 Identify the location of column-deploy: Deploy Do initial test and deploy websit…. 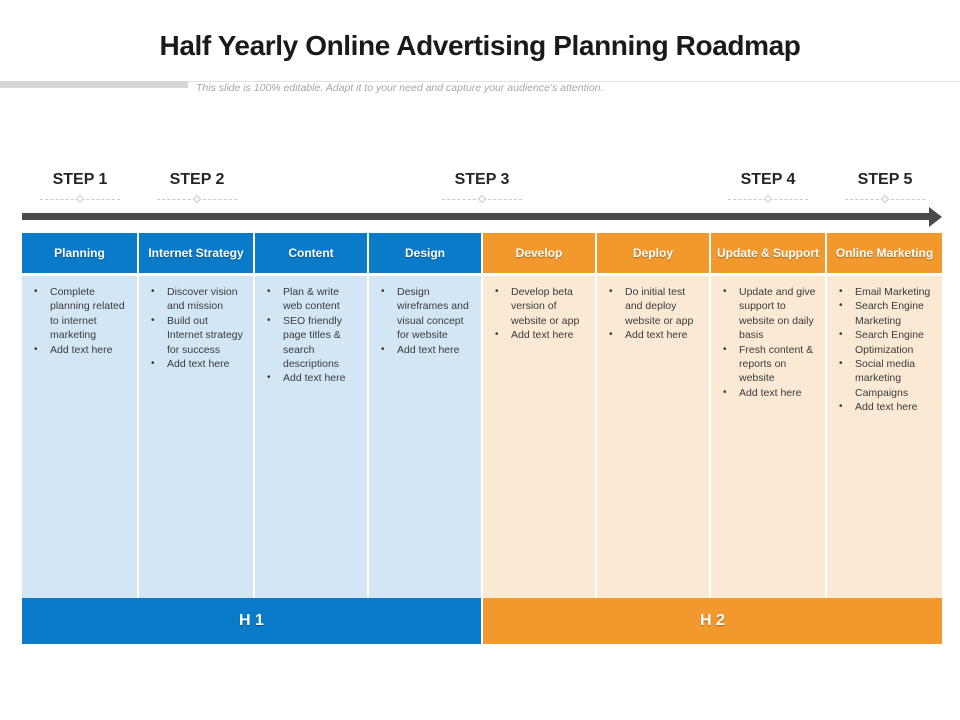
(653, 416).